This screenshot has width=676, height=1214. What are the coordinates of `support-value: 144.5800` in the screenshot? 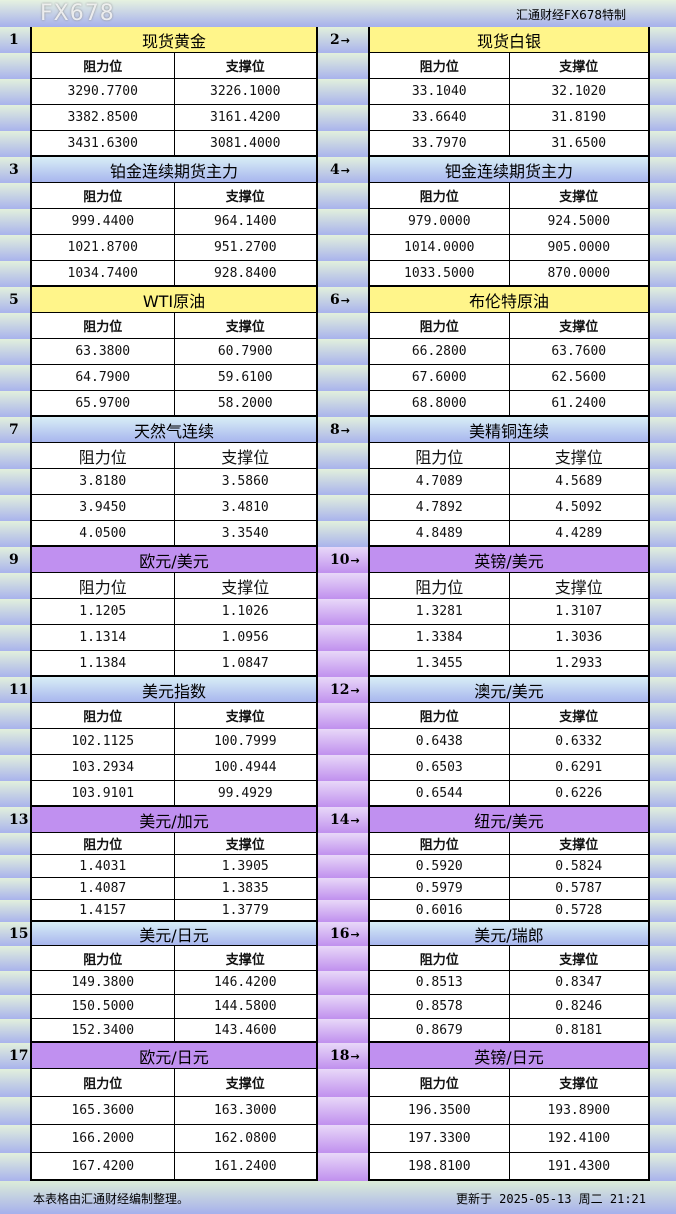 It's located at (245, 1006).